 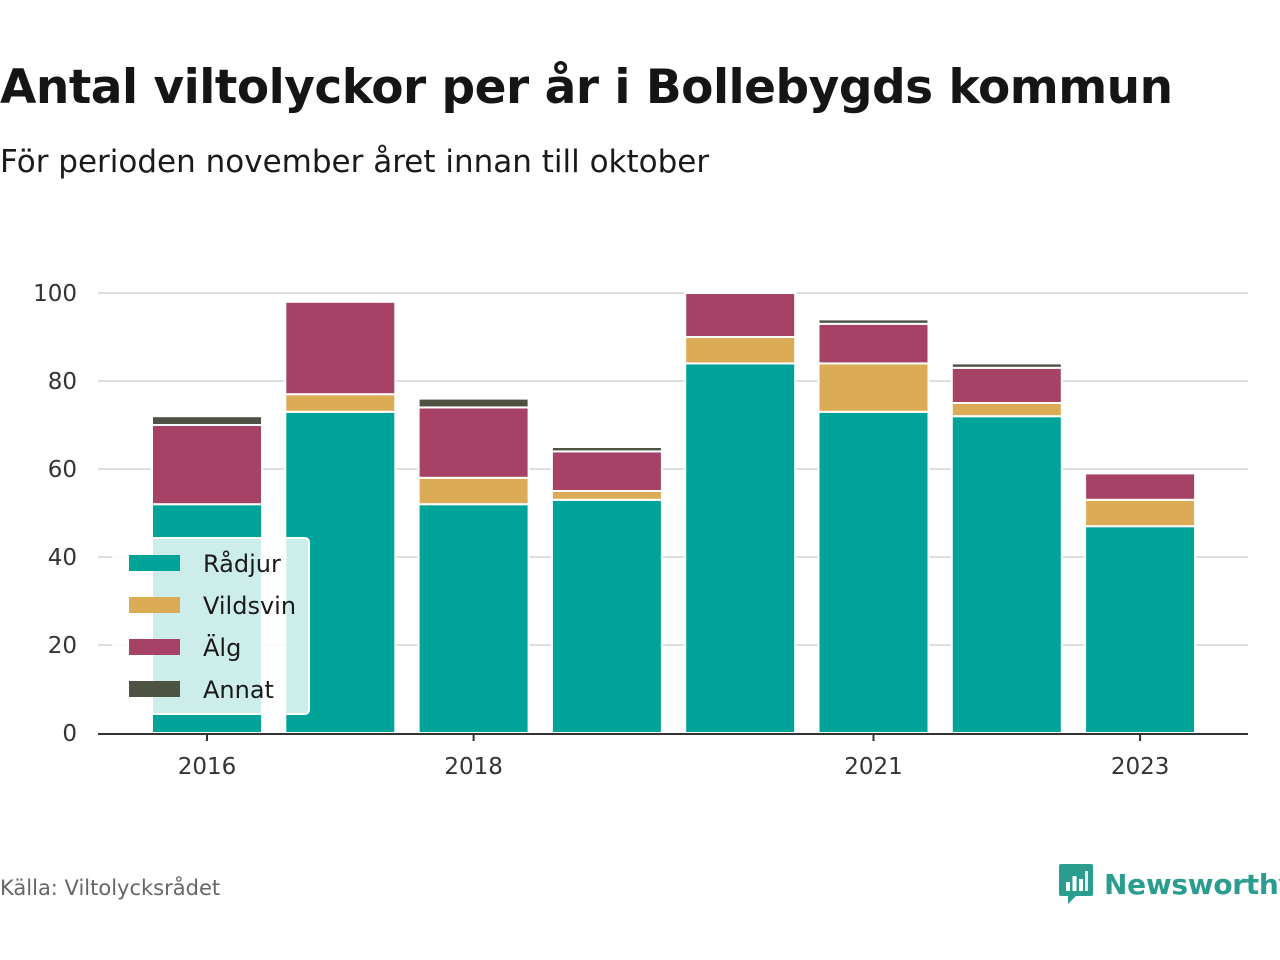 I want to click on y-tick-label: 0, so click(x=69, y=734).